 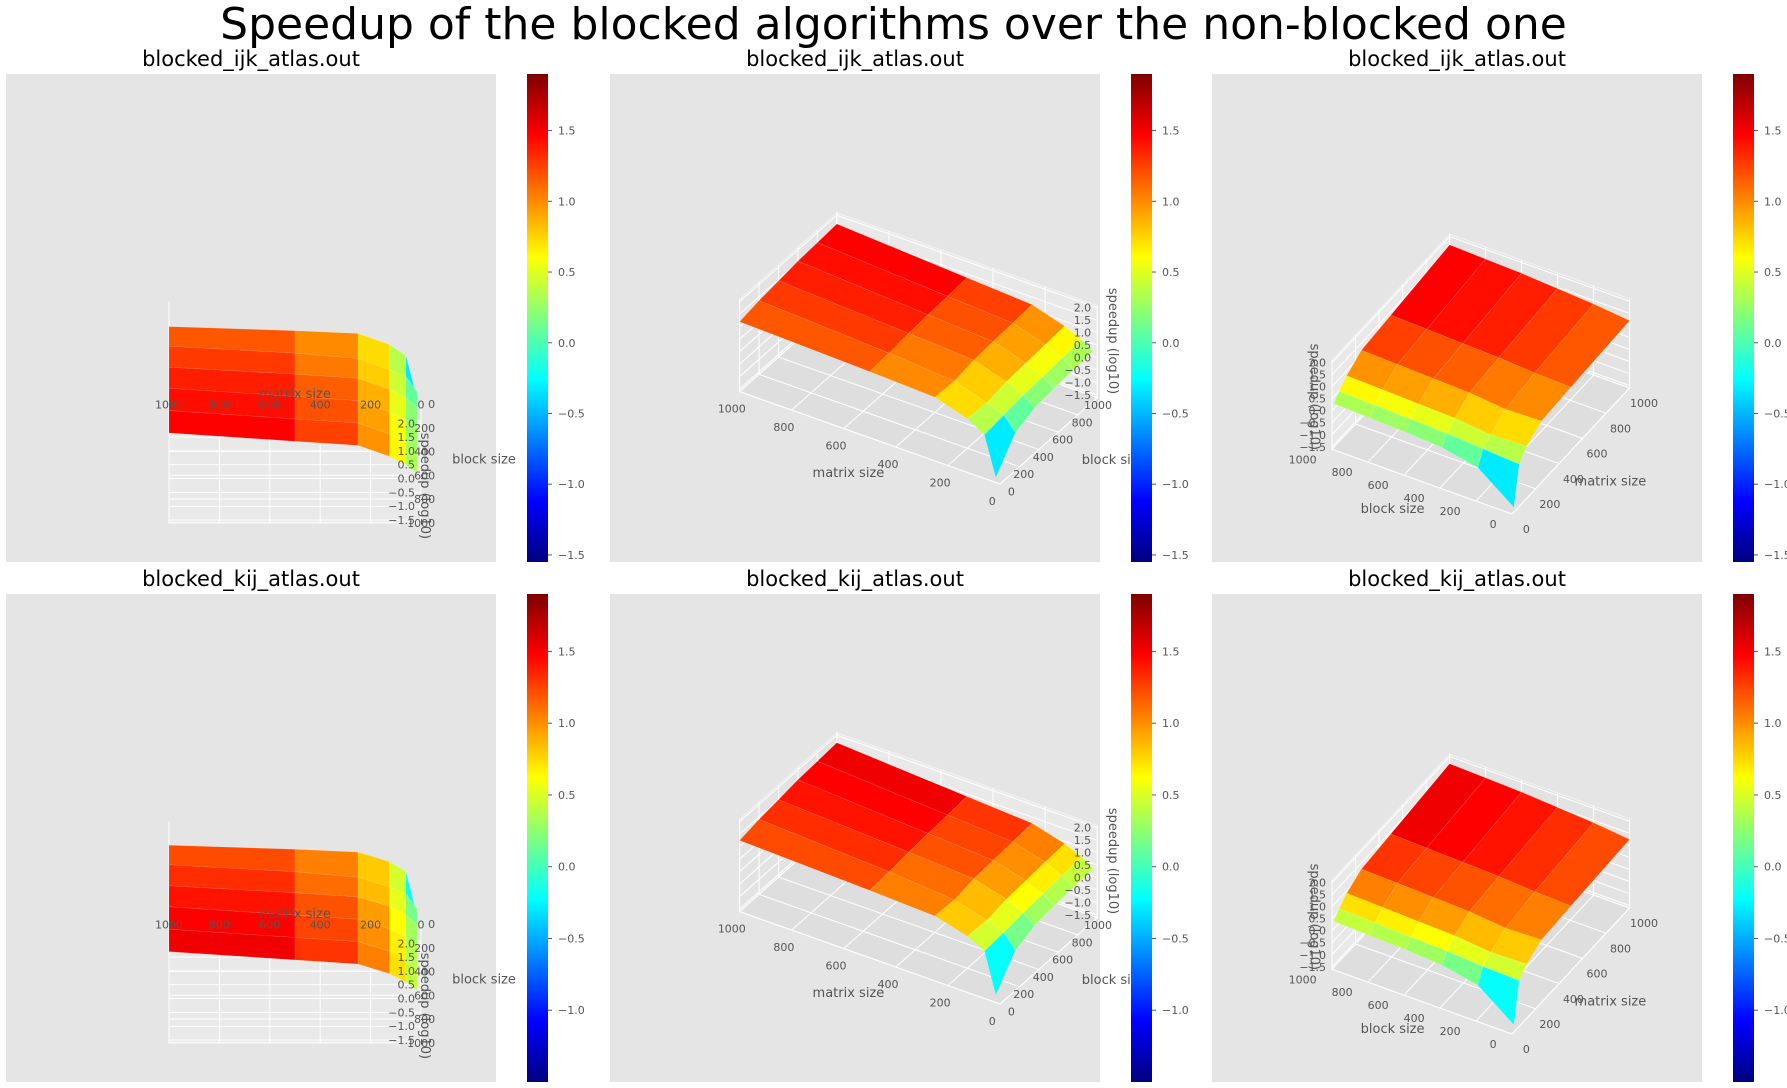 I want to click on x-tick-label: 600, so click(x=835, y=445).